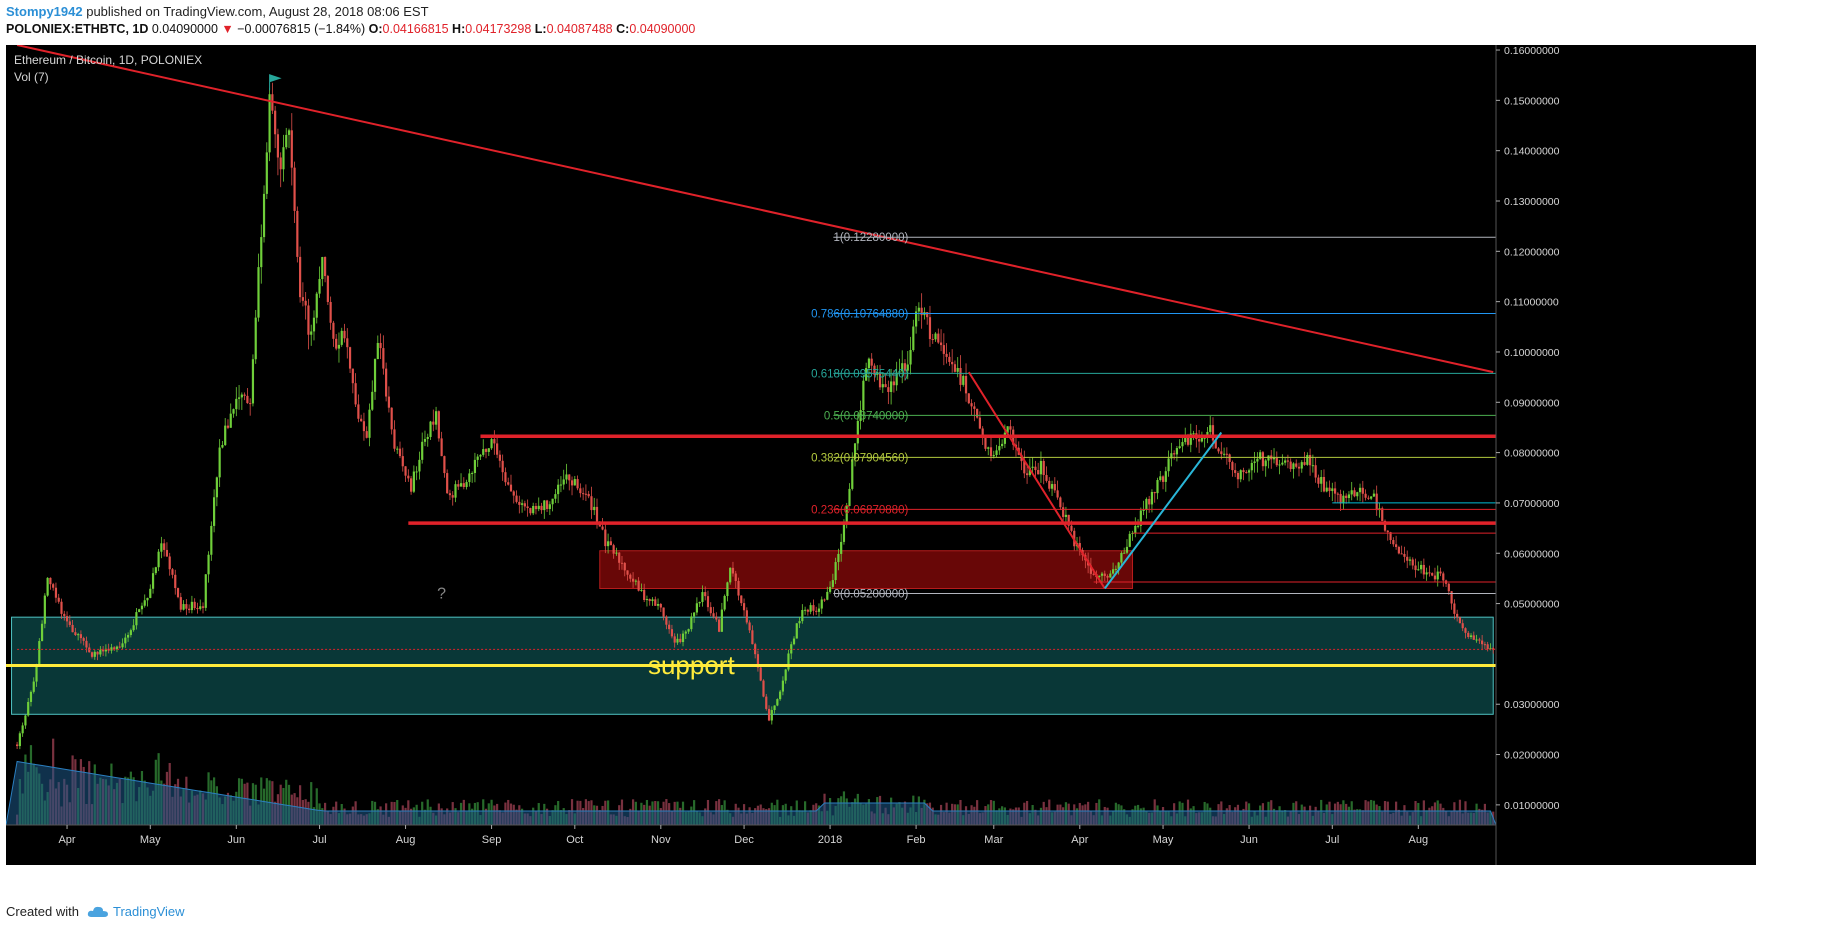 The height and width of the screenshot is (930, 1840). I want to click on footer: Created with TradingView, so click(95, 911).